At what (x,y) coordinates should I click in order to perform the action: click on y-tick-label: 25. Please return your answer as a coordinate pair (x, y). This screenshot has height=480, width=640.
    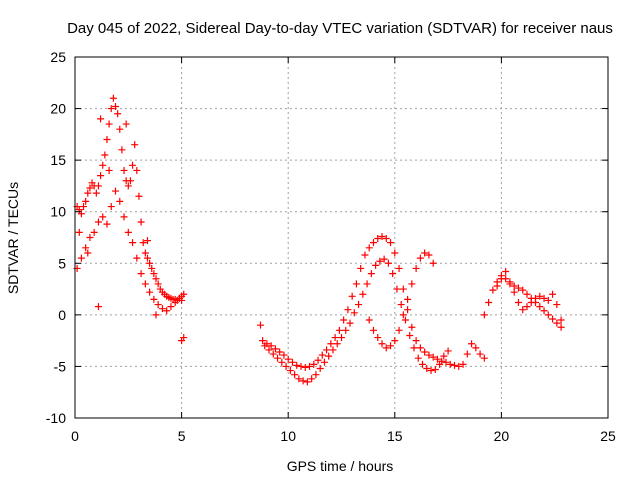
    Looking at the image, I should click on (58, 57).